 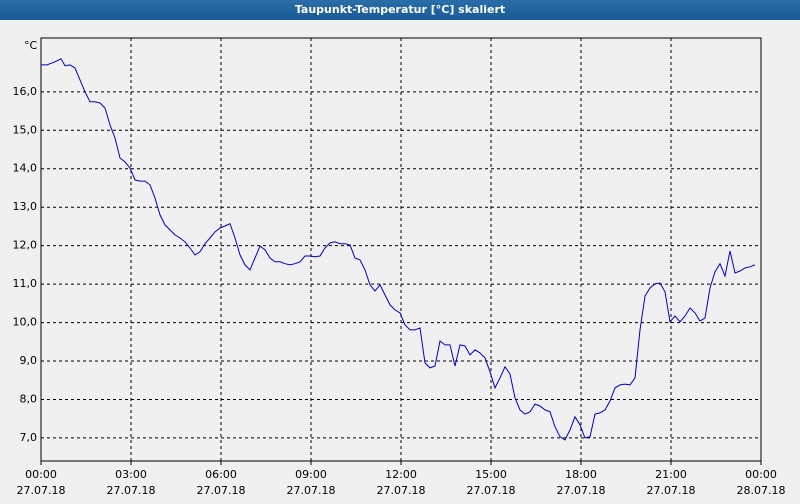 I want to click on y-tick-label: 12,0, so click(x=25, y=245).